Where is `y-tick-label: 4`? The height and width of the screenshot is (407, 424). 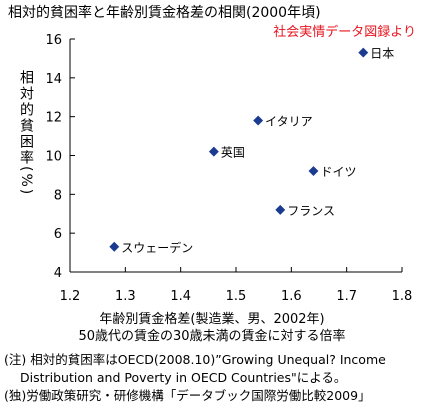
y-tick-label: 4 is located at coordinates (58, 273).